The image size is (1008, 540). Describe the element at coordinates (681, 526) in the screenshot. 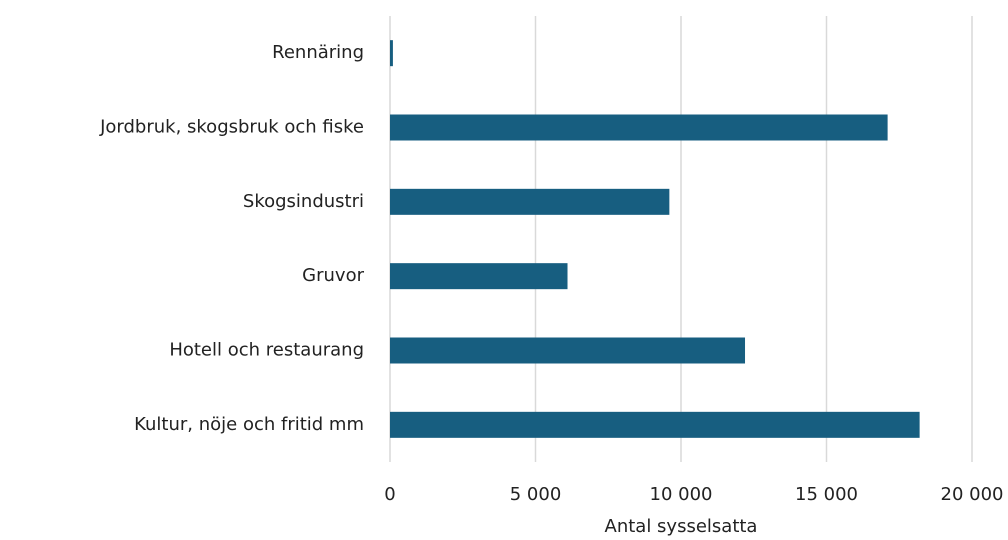

I see `x-axis-title: Antal sysselsatta` at that location.